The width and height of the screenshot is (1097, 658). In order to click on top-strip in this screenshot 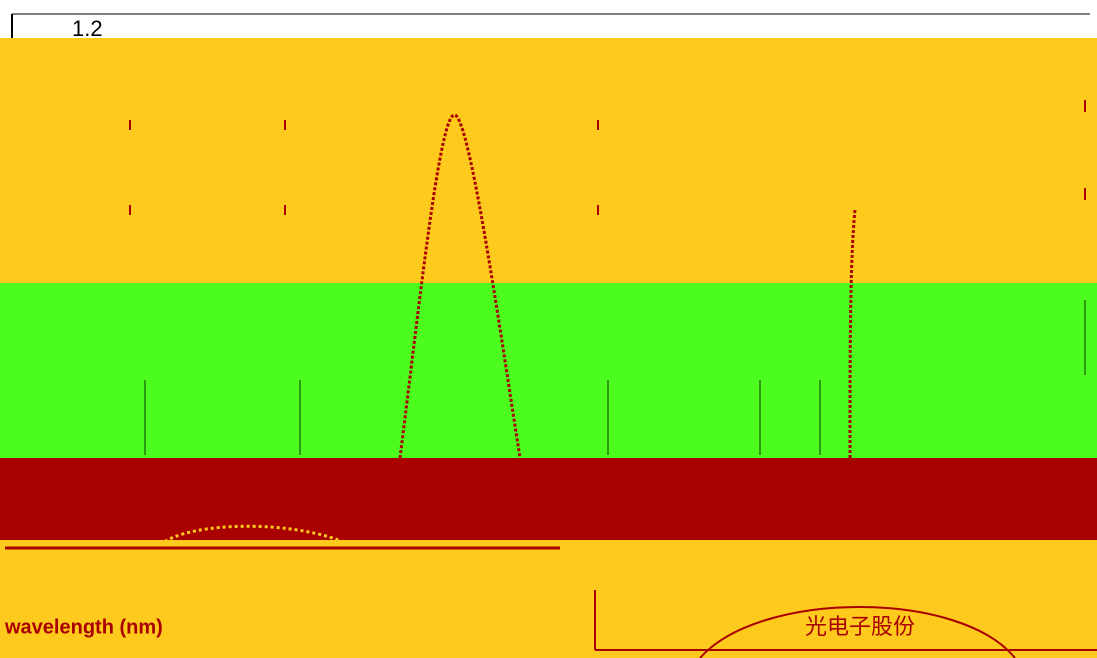, I will do `click(548, 19)`.